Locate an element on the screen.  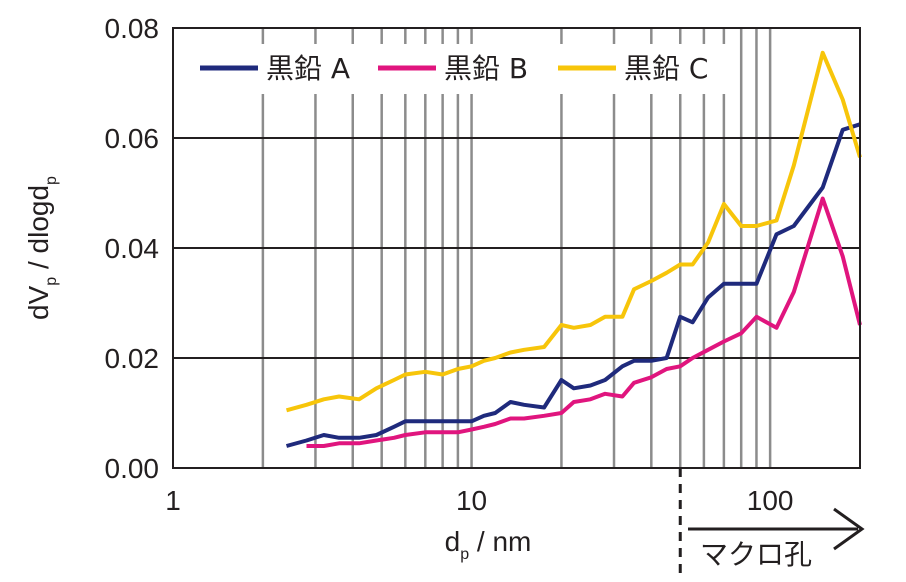
y-axis-ticks: 0.00 0.02 0.04 0.06 0.08 is located at coordinates (132, 248).